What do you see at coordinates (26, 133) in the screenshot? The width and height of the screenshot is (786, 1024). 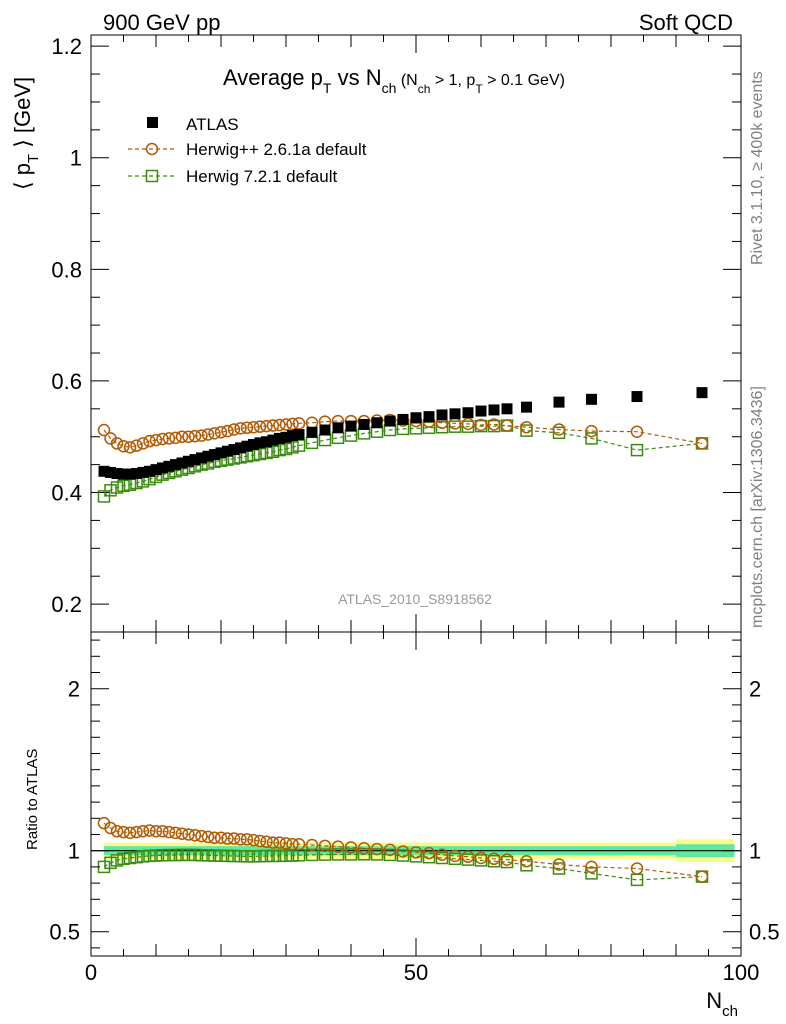 I see `y-axis-label: ⟨ pT ⟩ [GeV]` at bounding box center [26, 133].